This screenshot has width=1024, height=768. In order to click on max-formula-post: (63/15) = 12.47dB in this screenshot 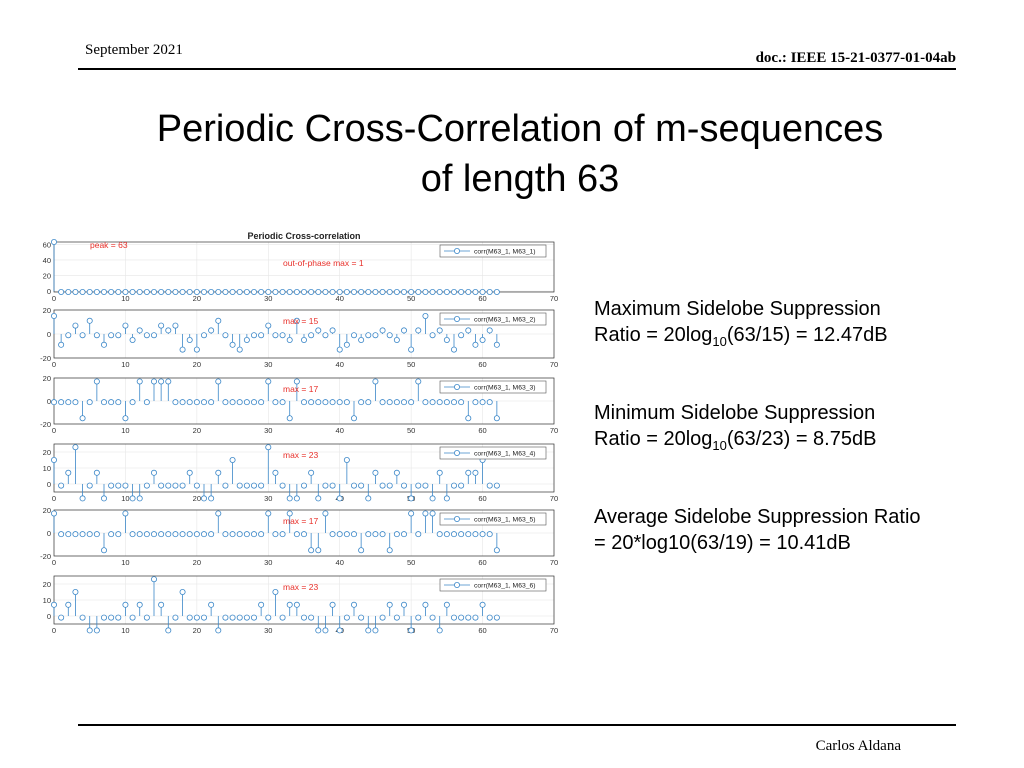, I will do `click(807, 335)`.